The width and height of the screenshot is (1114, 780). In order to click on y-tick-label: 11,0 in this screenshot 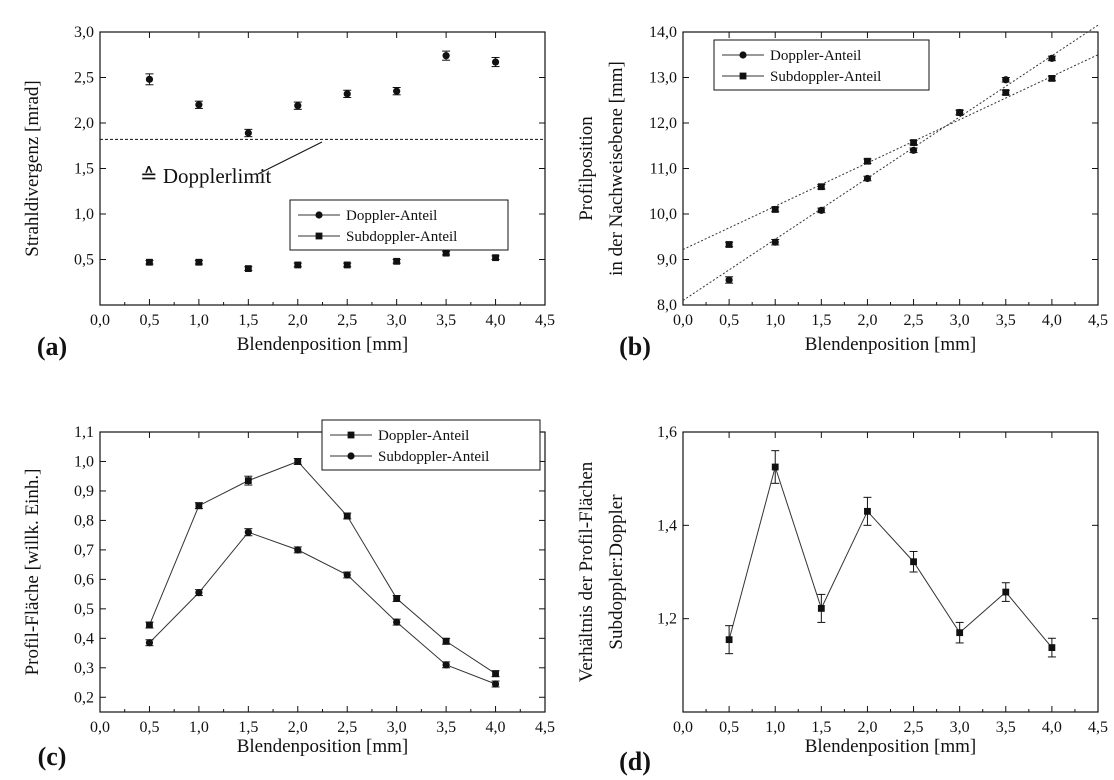, I will do `click(663, 169)`.